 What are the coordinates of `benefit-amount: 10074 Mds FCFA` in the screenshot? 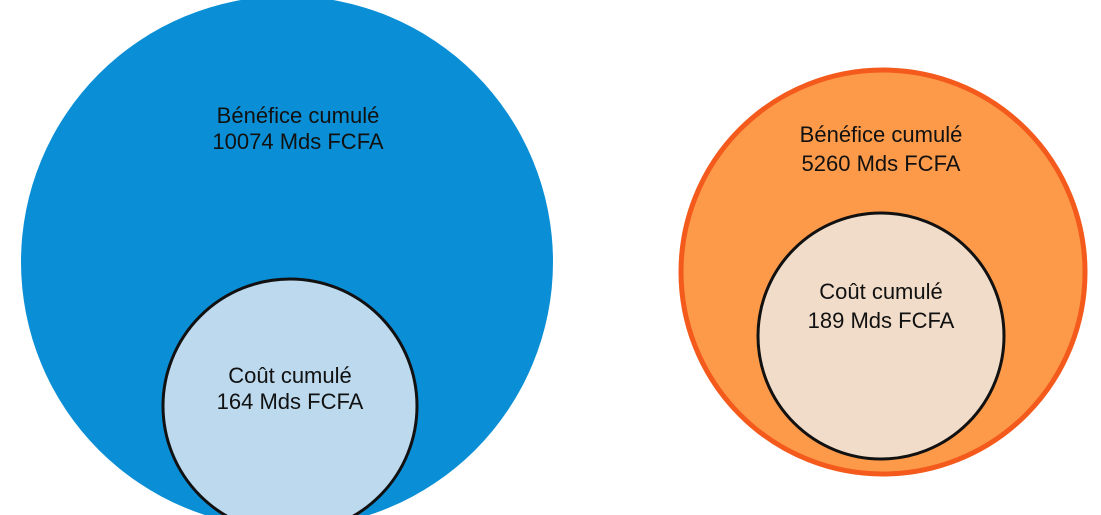 It's located at (298, 141).